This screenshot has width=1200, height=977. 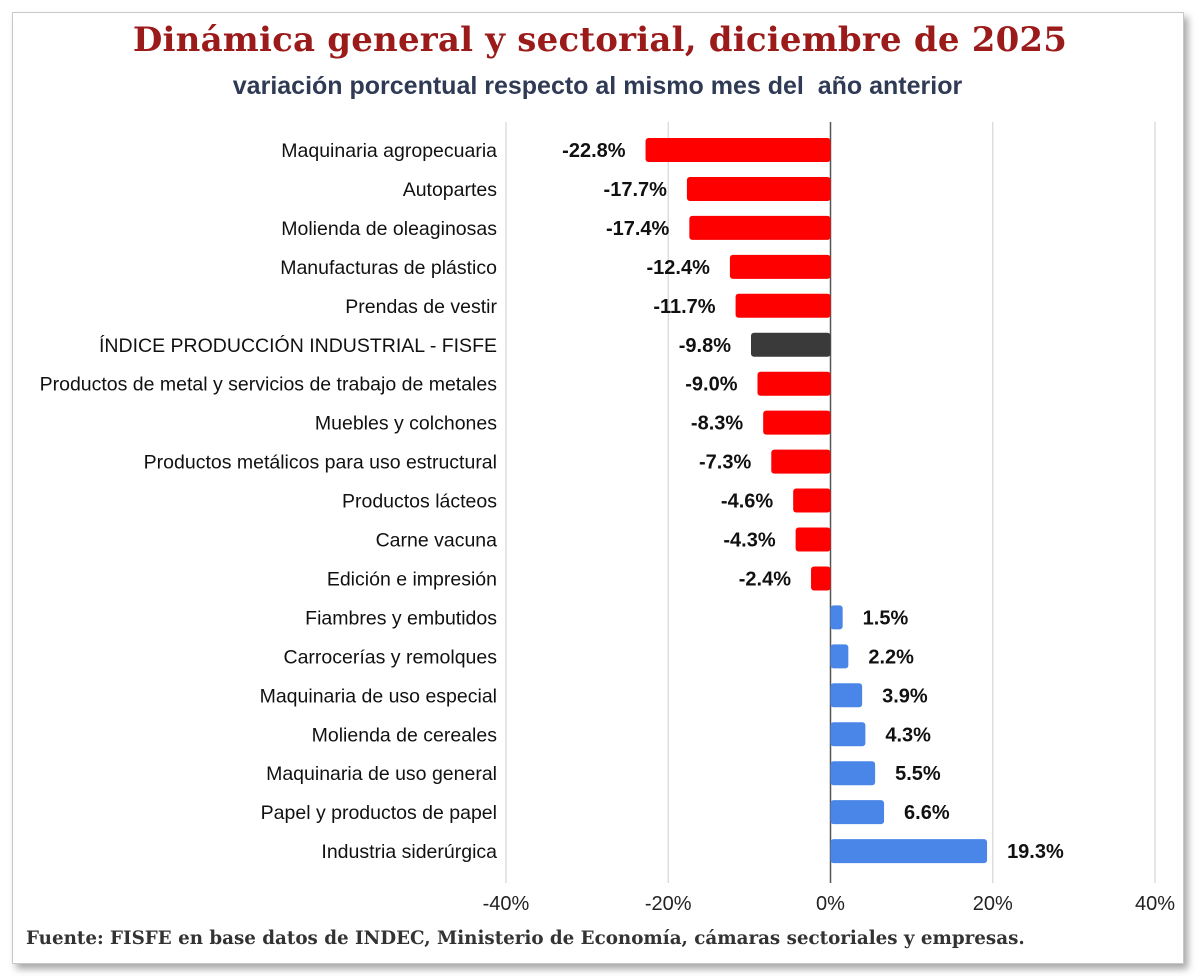 What do you see at coordinates (908, 735) in the screenshot?
I see `value-label: 4.3%` at bounding box center [908, 735].